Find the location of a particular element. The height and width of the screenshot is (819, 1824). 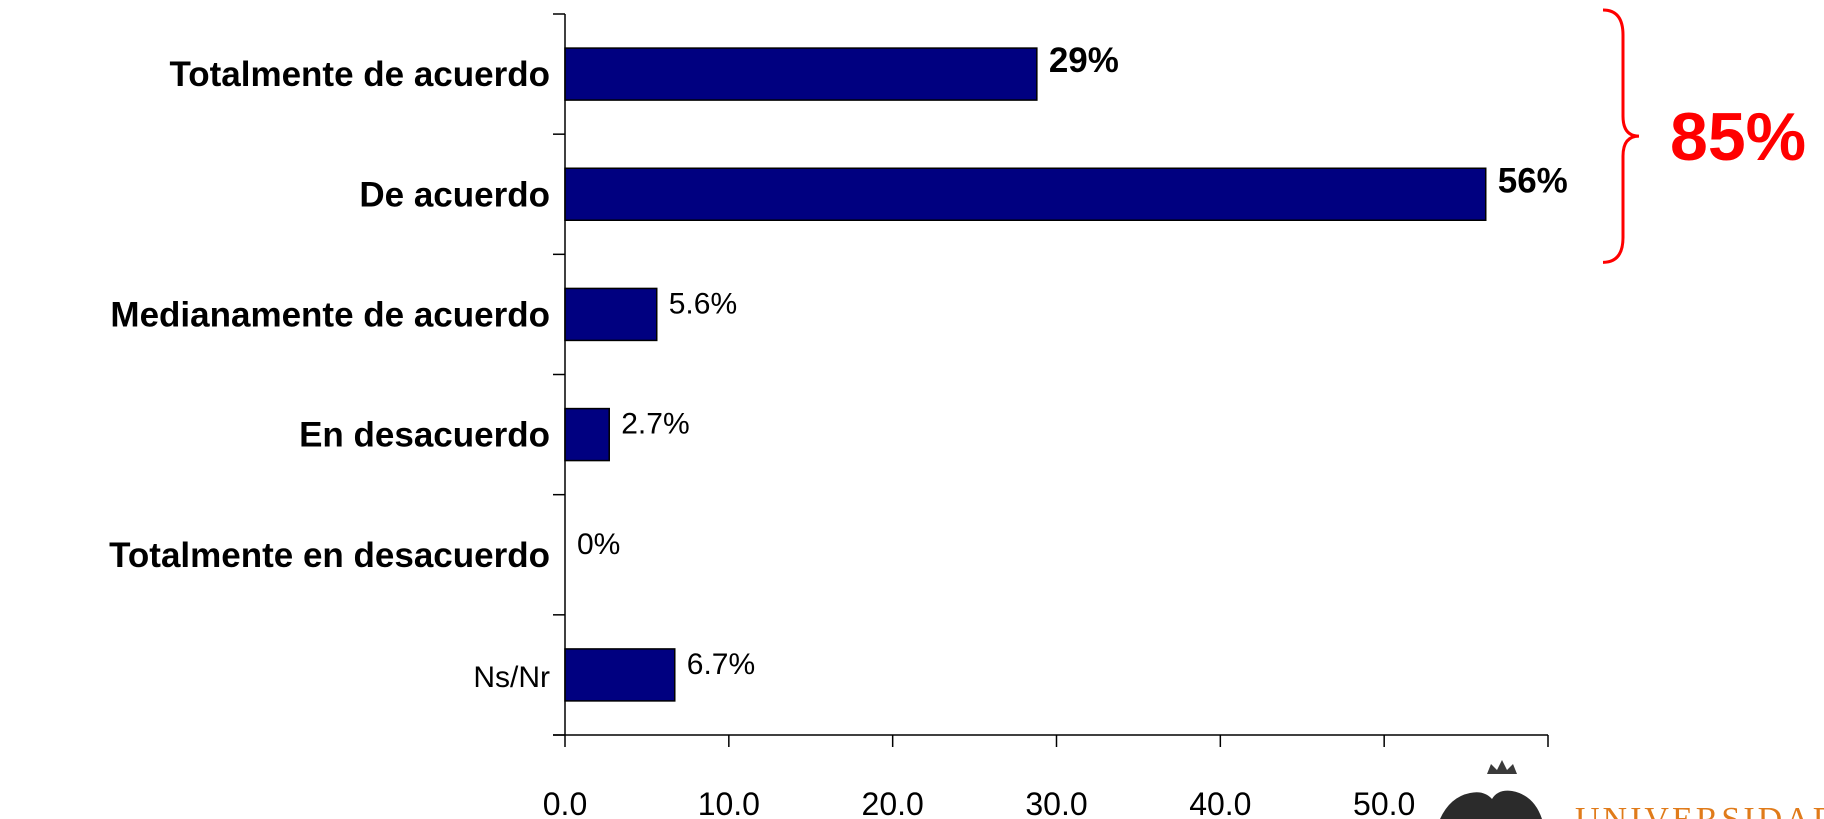

university-logo: UNIVERSIDAD is located at coordinates (1632, 789).